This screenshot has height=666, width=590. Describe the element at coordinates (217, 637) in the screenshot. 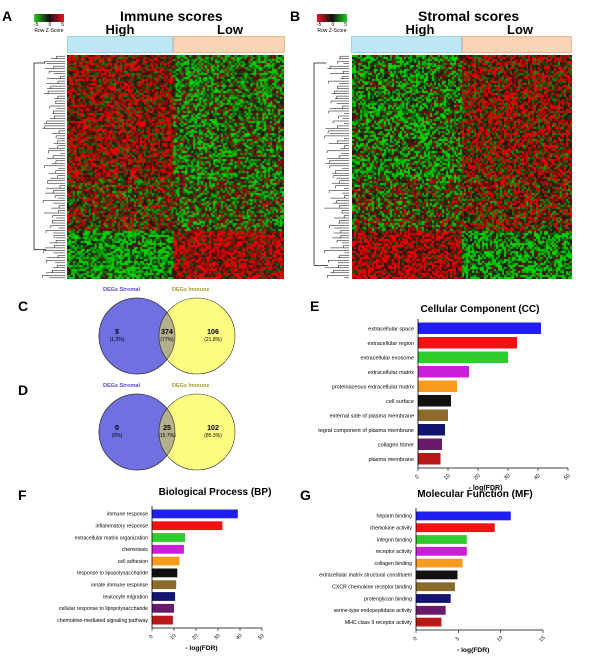

I see `x-tick-label: 30` at that location.